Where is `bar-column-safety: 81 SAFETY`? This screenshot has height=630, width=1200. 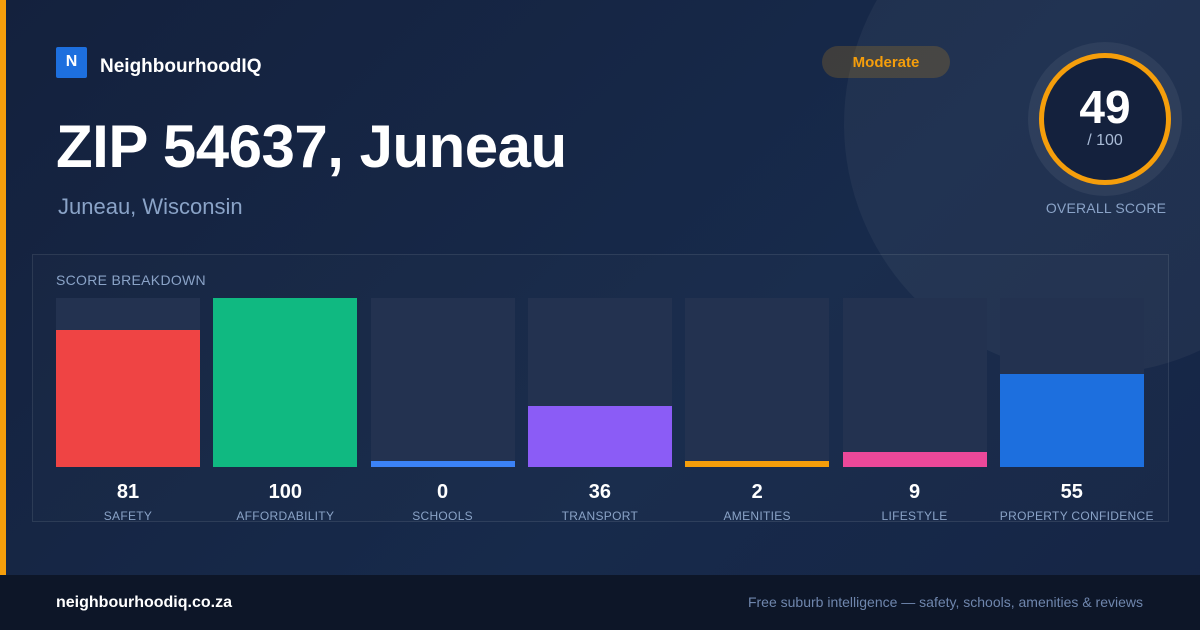 bar-column-safety: 81 SAFETY is located at coordinates (128, 410).